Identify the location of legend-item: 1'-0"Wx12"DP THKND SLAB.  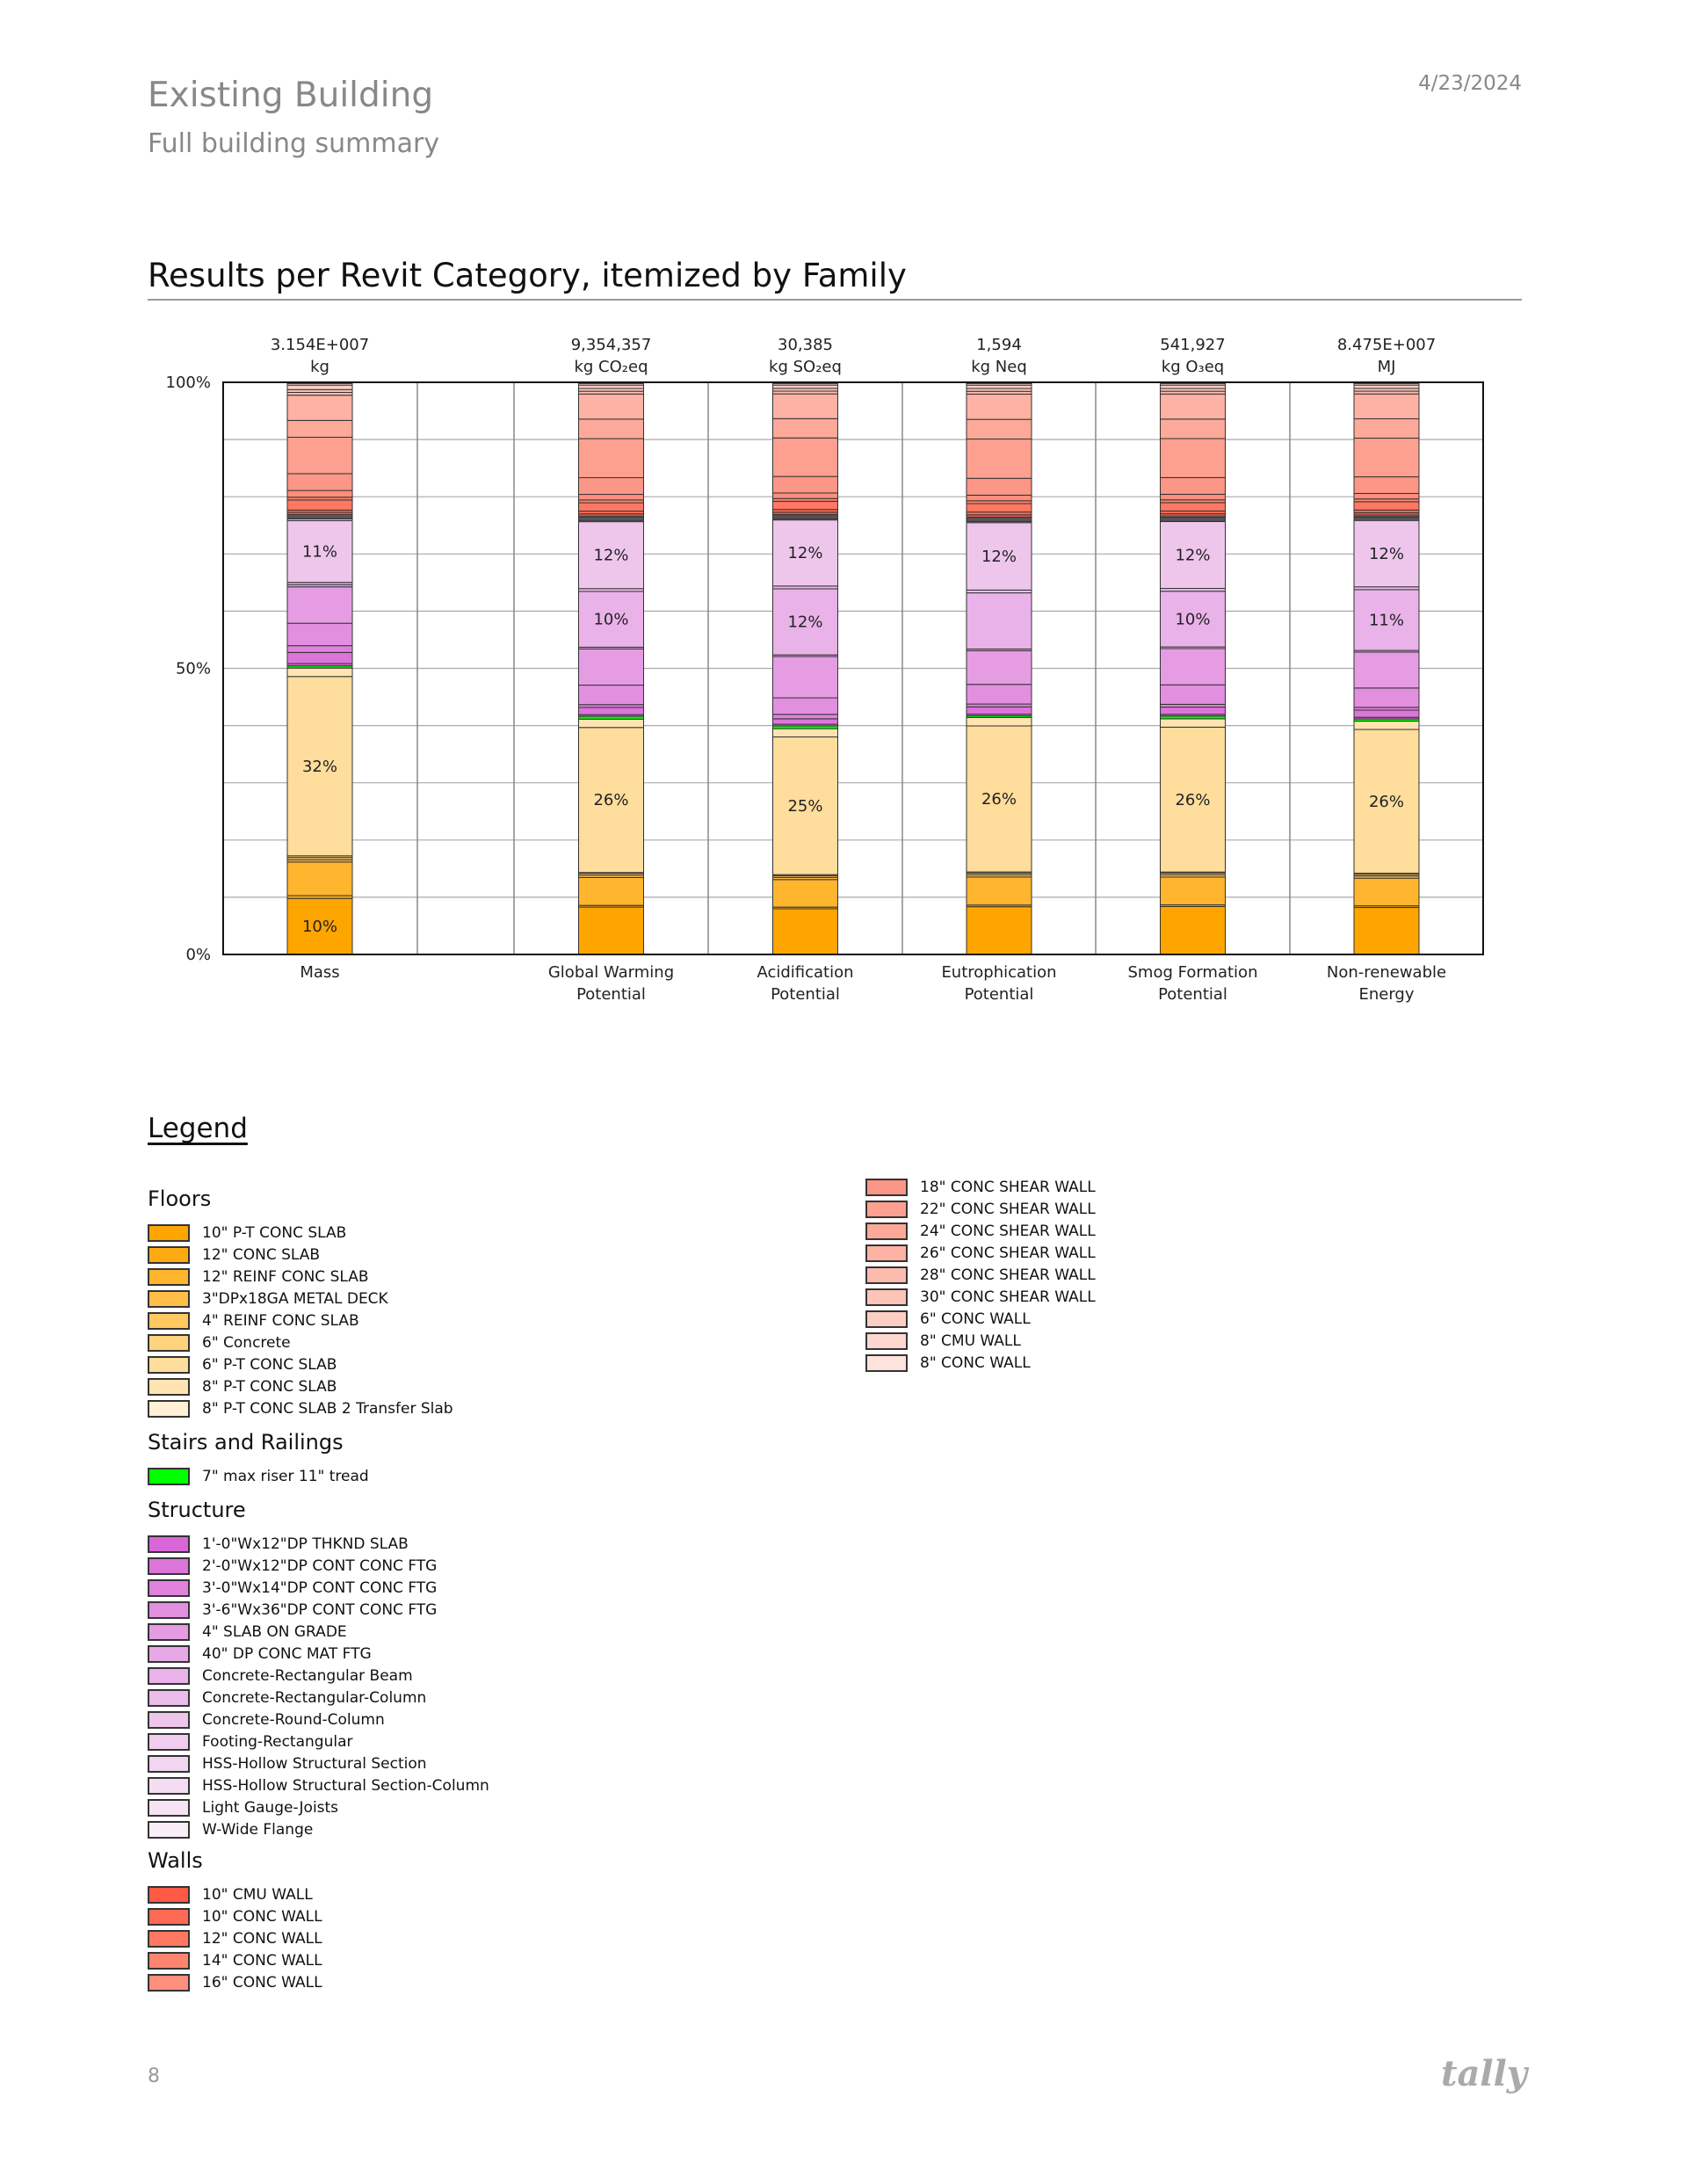
(318, 1544).